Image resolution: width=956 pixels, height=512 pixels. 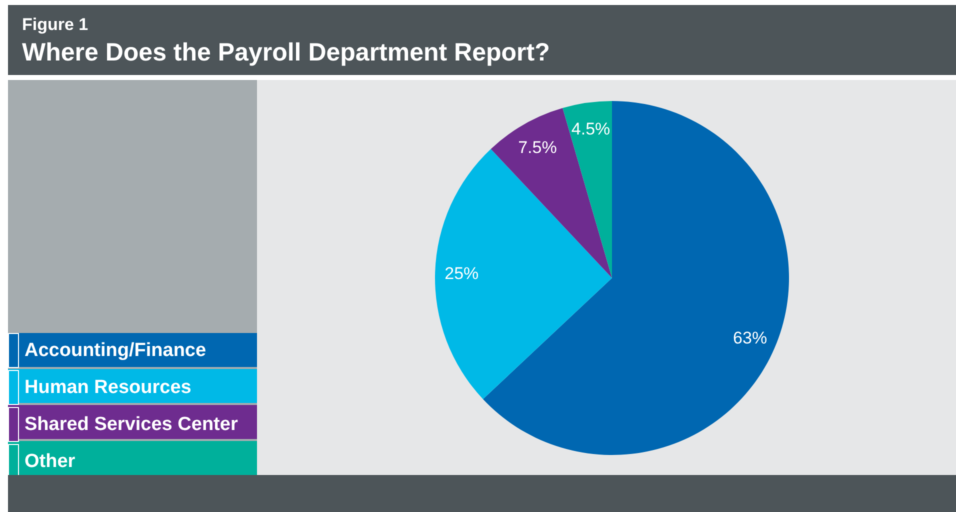 I want to click on data-label: 7.5%, so click(x=537, y=147).